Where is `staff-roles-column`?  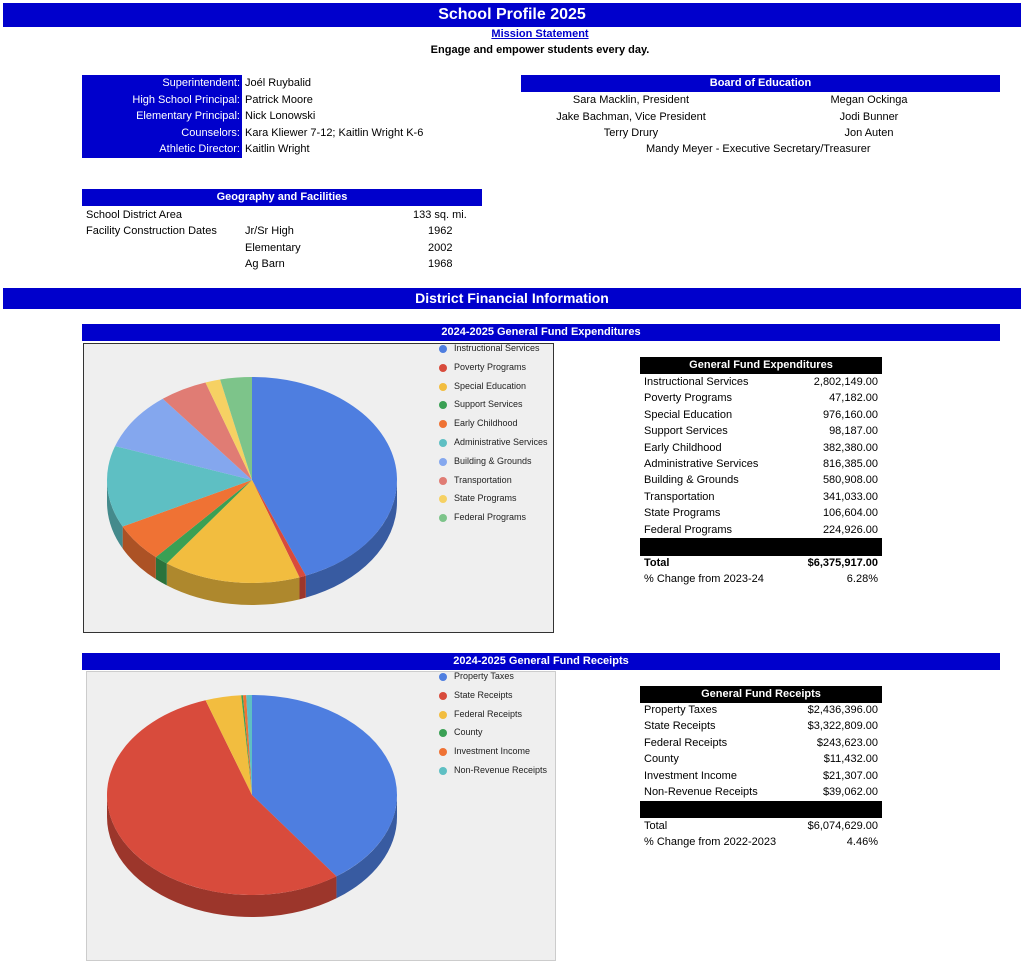
staff-roles-column is located at coordinates (162, 116).